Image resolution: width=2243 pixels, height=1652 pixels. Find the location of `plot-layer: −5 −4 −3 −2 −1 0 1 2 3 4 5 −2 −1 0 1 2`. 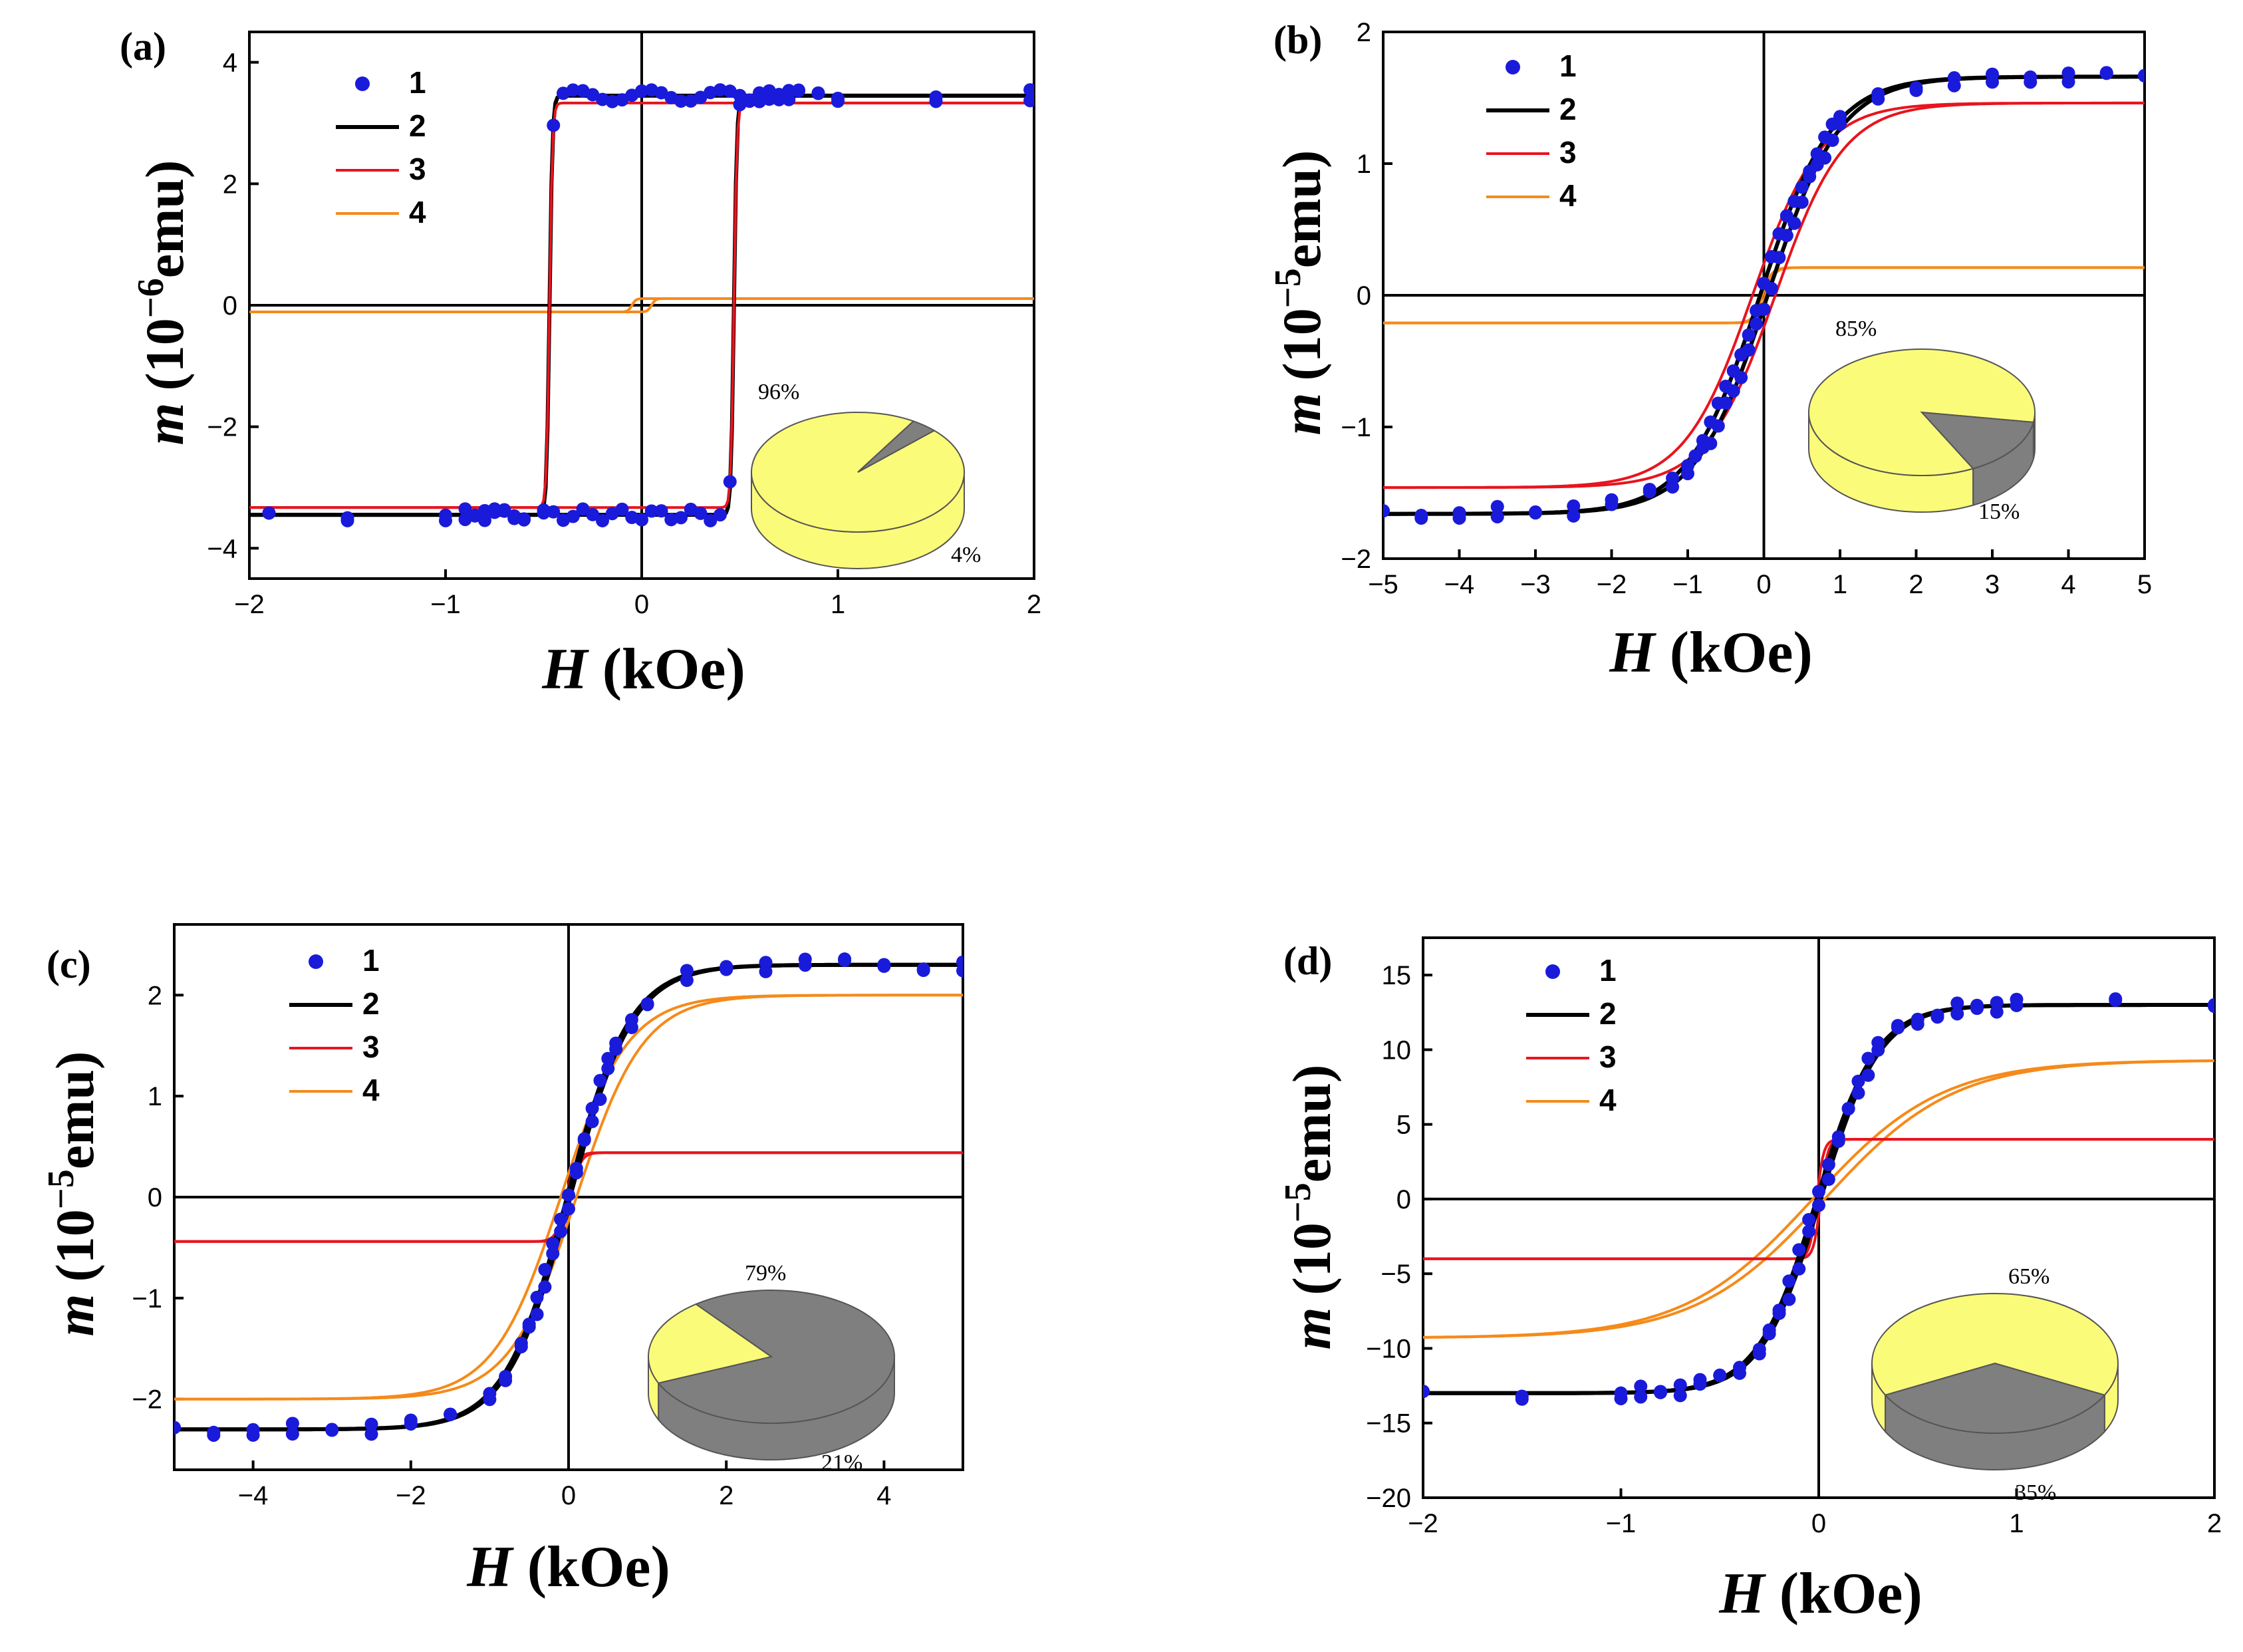

plot-layer: −5 −4 −3 −2 −1 0 1 2 3 4 5 −2 −1 0 1 2 is located at coordinates (1746, 308).